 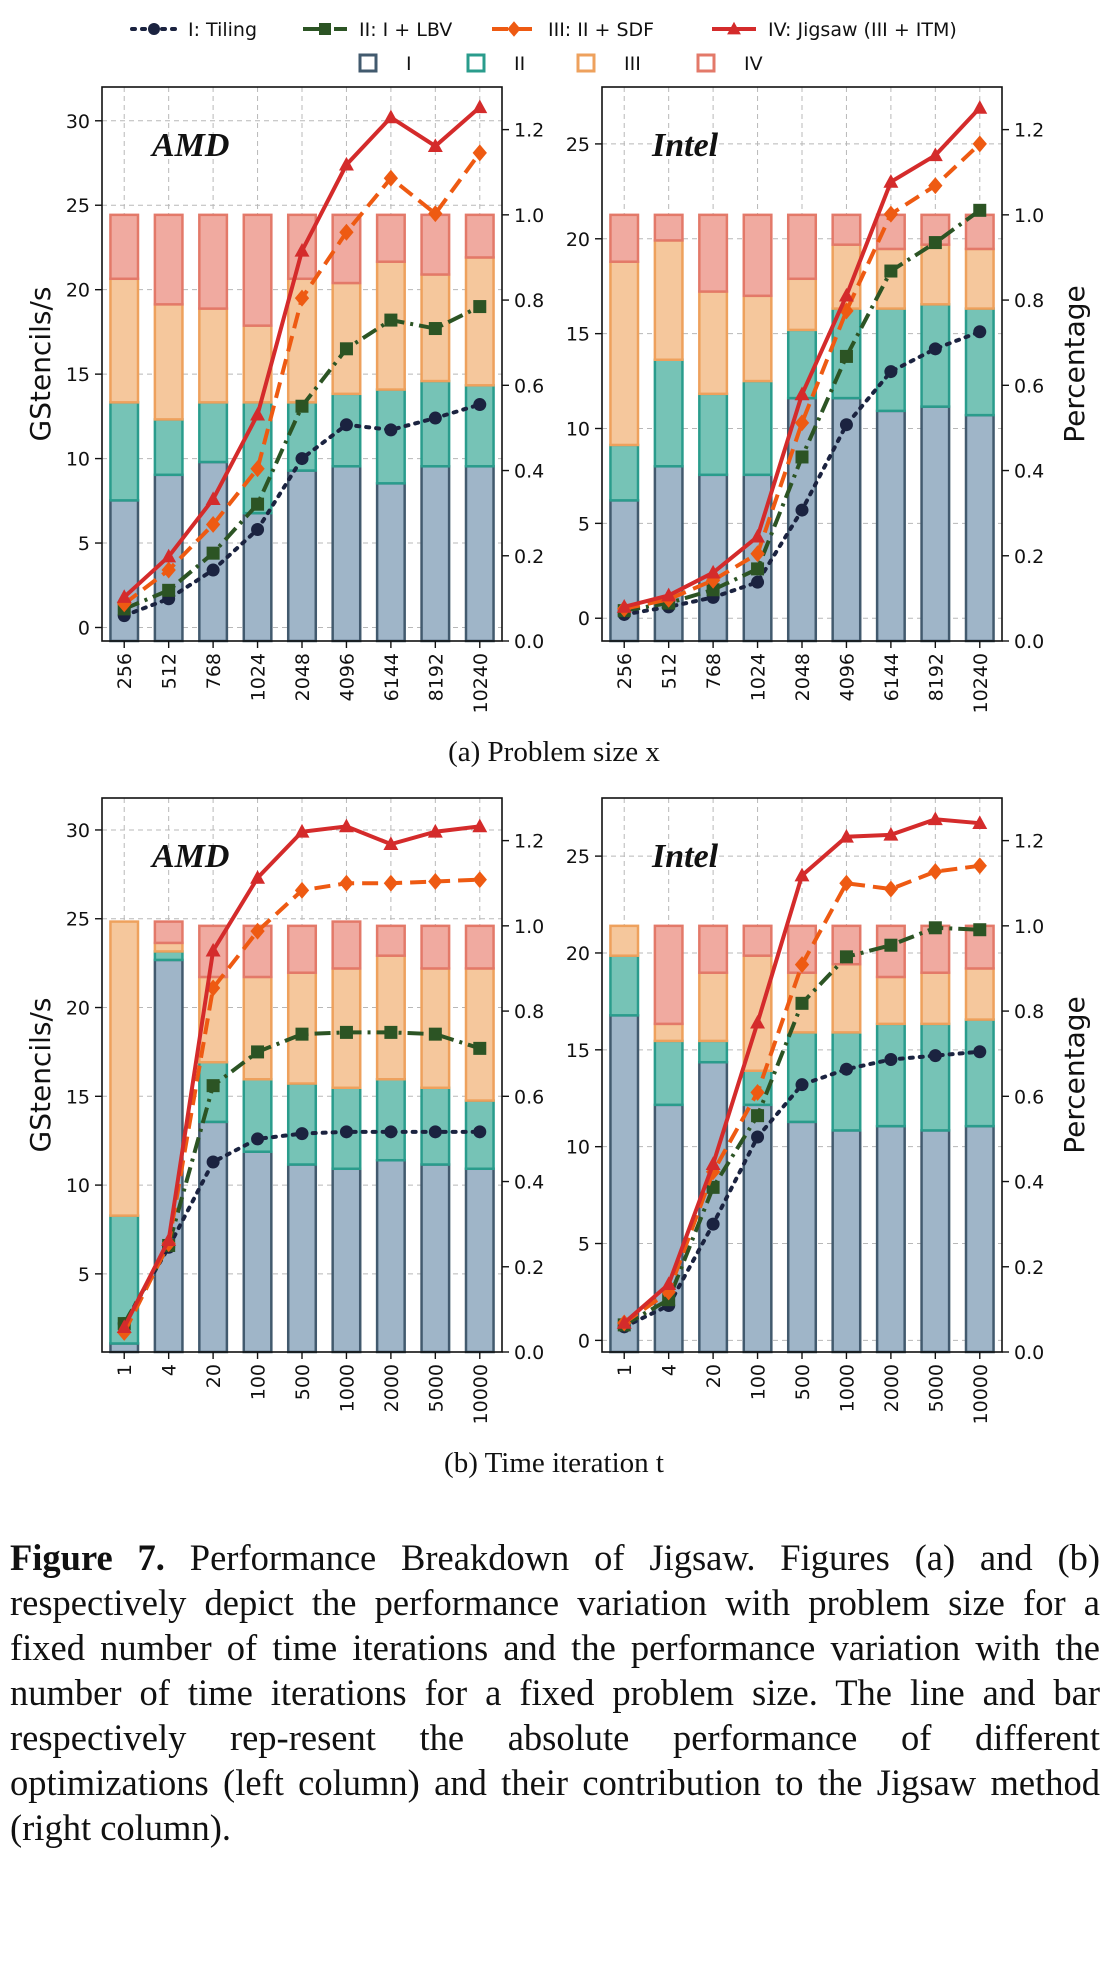 I want to click on x-tick-label: 1024, so click(x=259, y=677).